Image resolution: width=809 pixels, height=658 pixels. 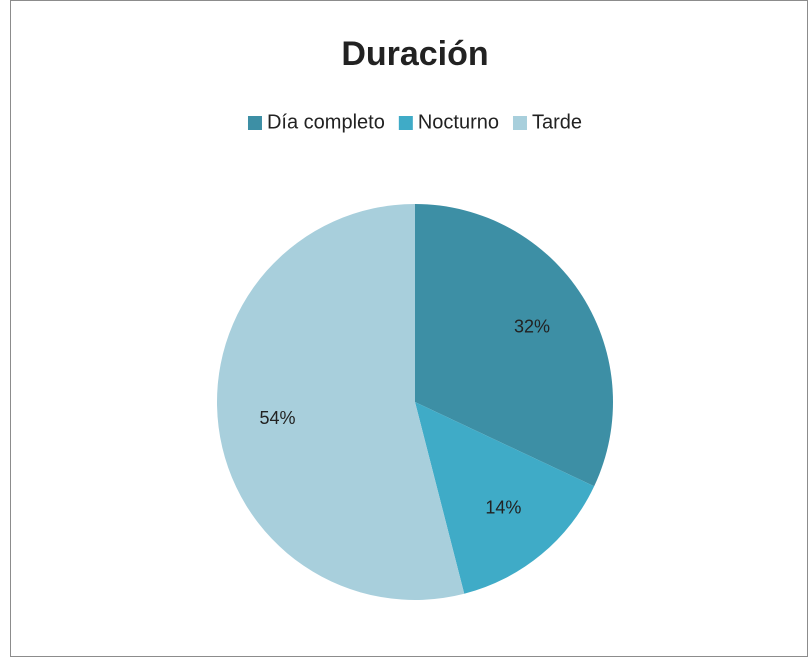 What do you see at coordinates (414, 54) in the screenshot?
I see `chart-title: Duración` at bounding box center [414, 54].